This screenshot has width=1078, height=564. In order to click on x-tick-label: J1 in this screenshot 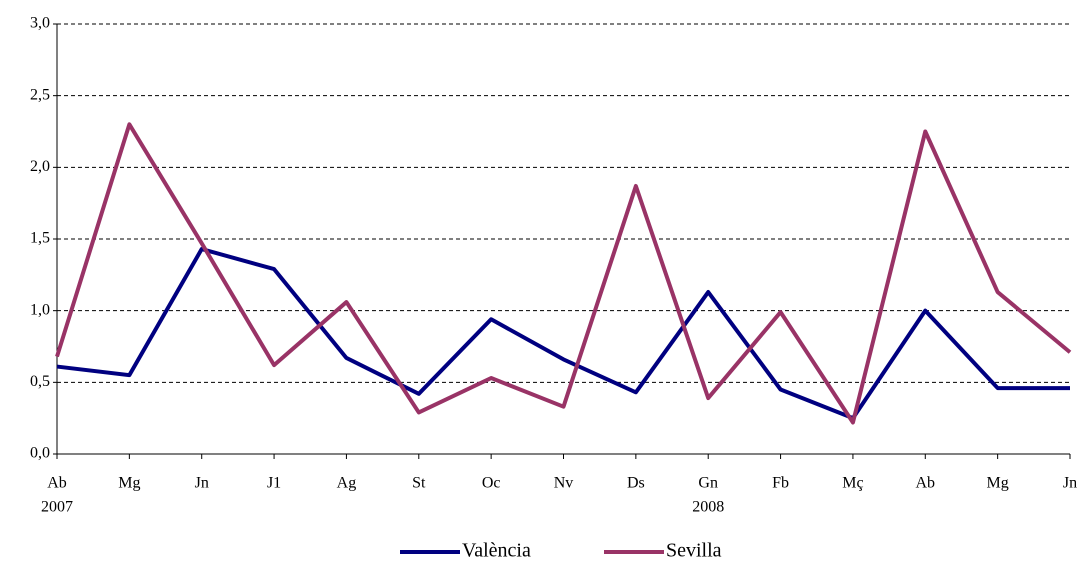, I will do `click(274, 483)`.